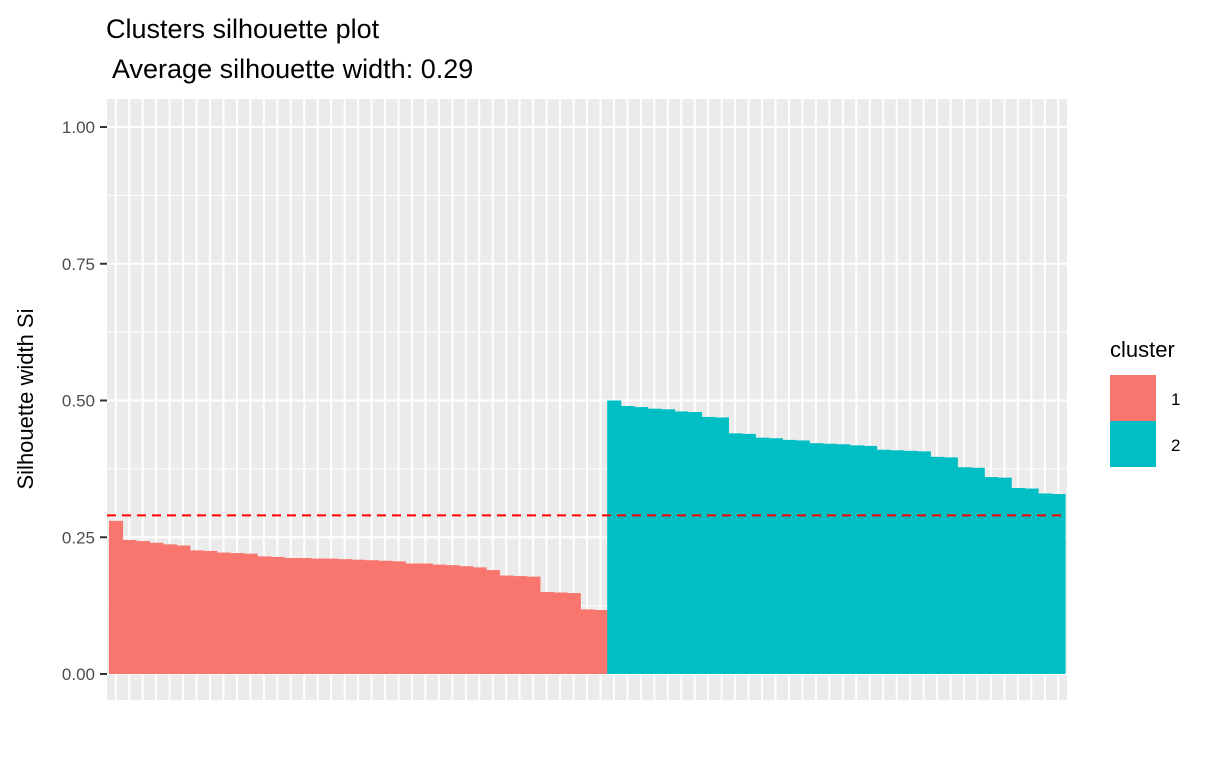 This screenshot has width=1226, height=757. What do you see at coordinates (243, 29) in the screenshot?
I see `chart-title: Clusters silhouette plot` at bounding box center [243, 29].